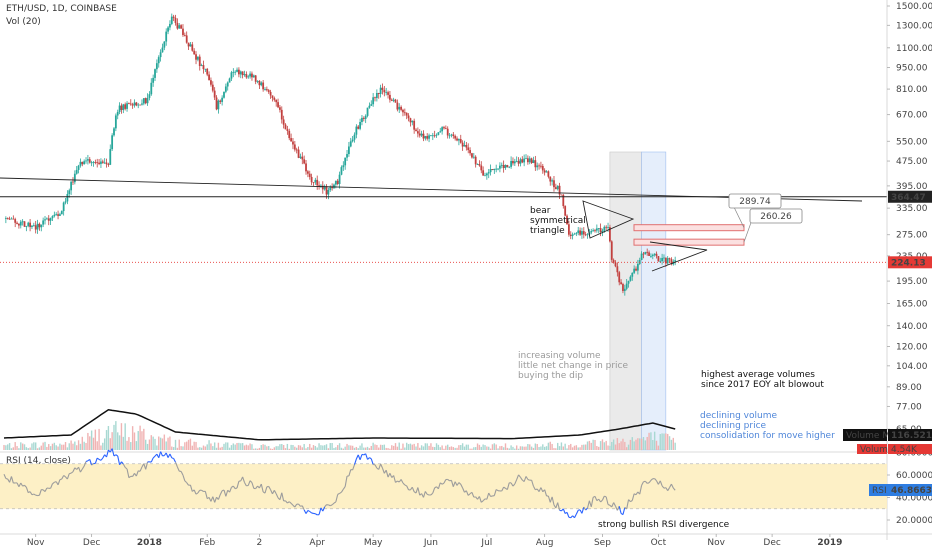 The width and height of the screenshot is (932, 550). Describe the element at coordinates (878, 490) in the screenshot. I see `rsi-label-bg` at that location.